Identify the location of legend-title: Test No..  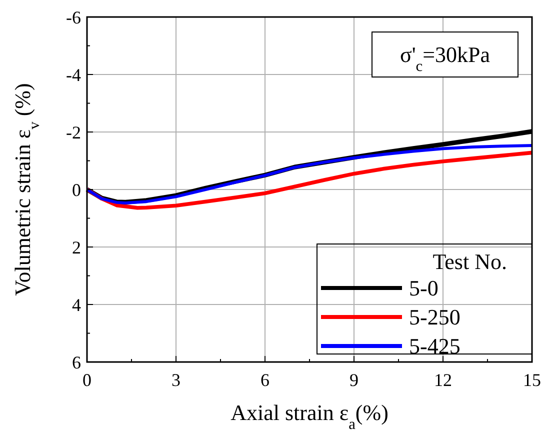
(469, 261).